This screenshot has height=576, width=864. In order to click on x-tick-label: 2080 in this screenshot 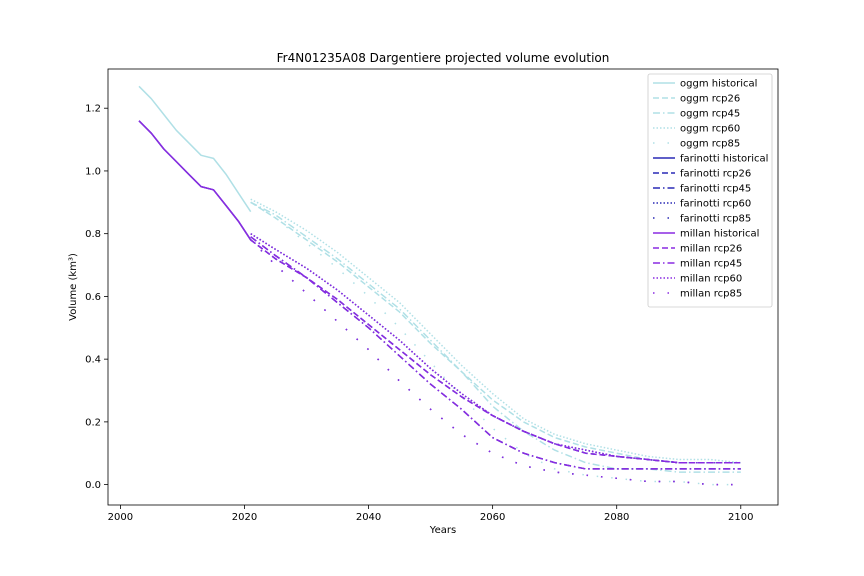, I will do `click(616, 517)`.